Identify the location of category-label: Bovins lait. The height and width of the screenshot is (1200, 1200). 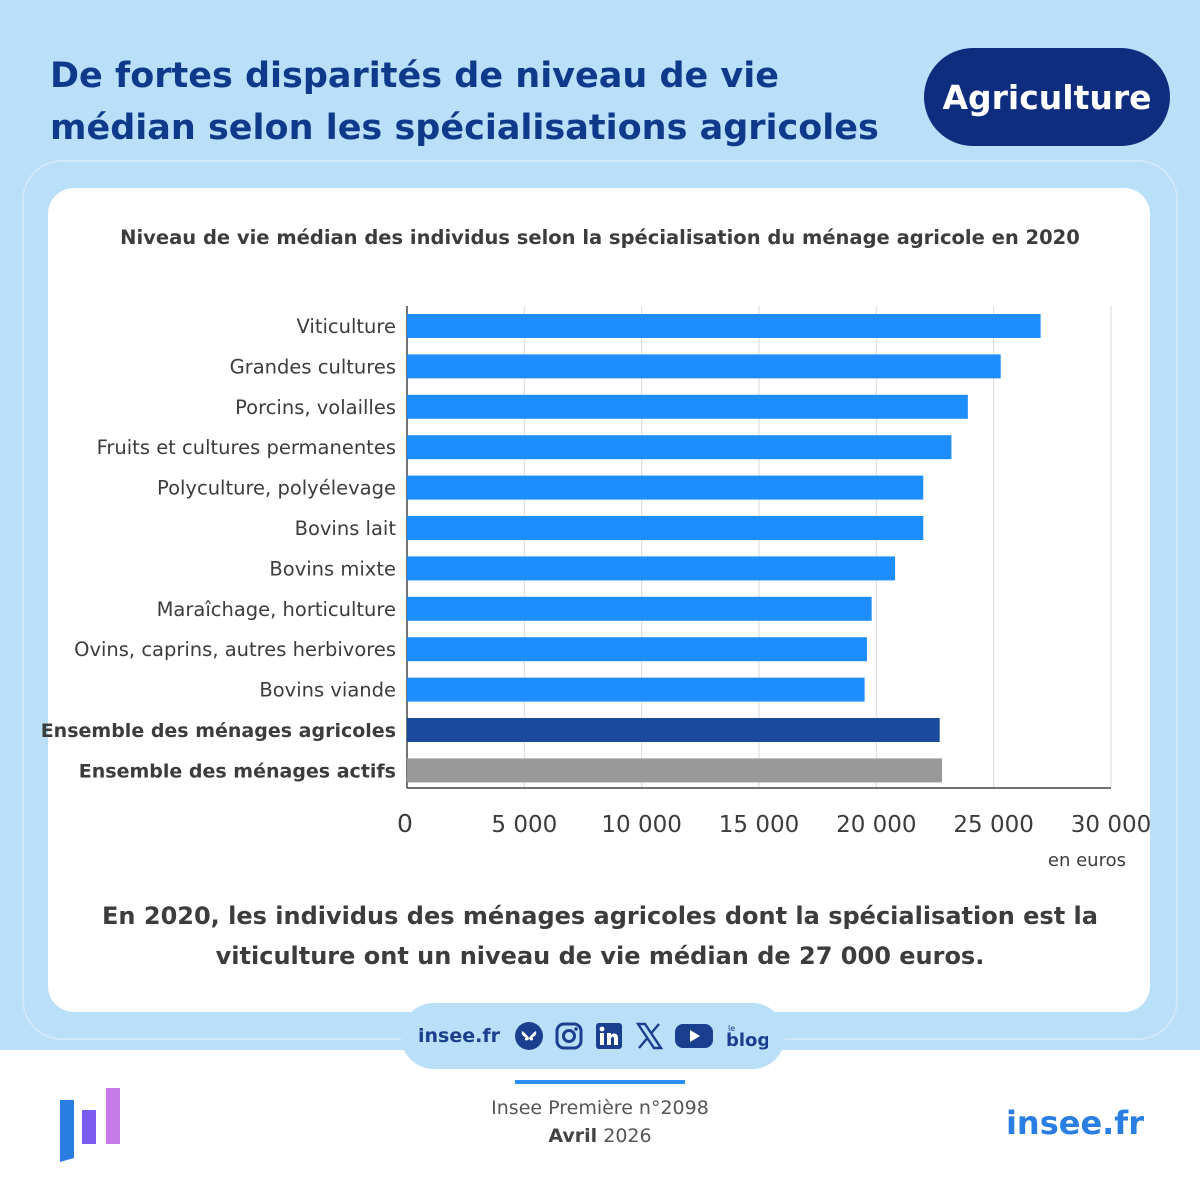
(346, 528).